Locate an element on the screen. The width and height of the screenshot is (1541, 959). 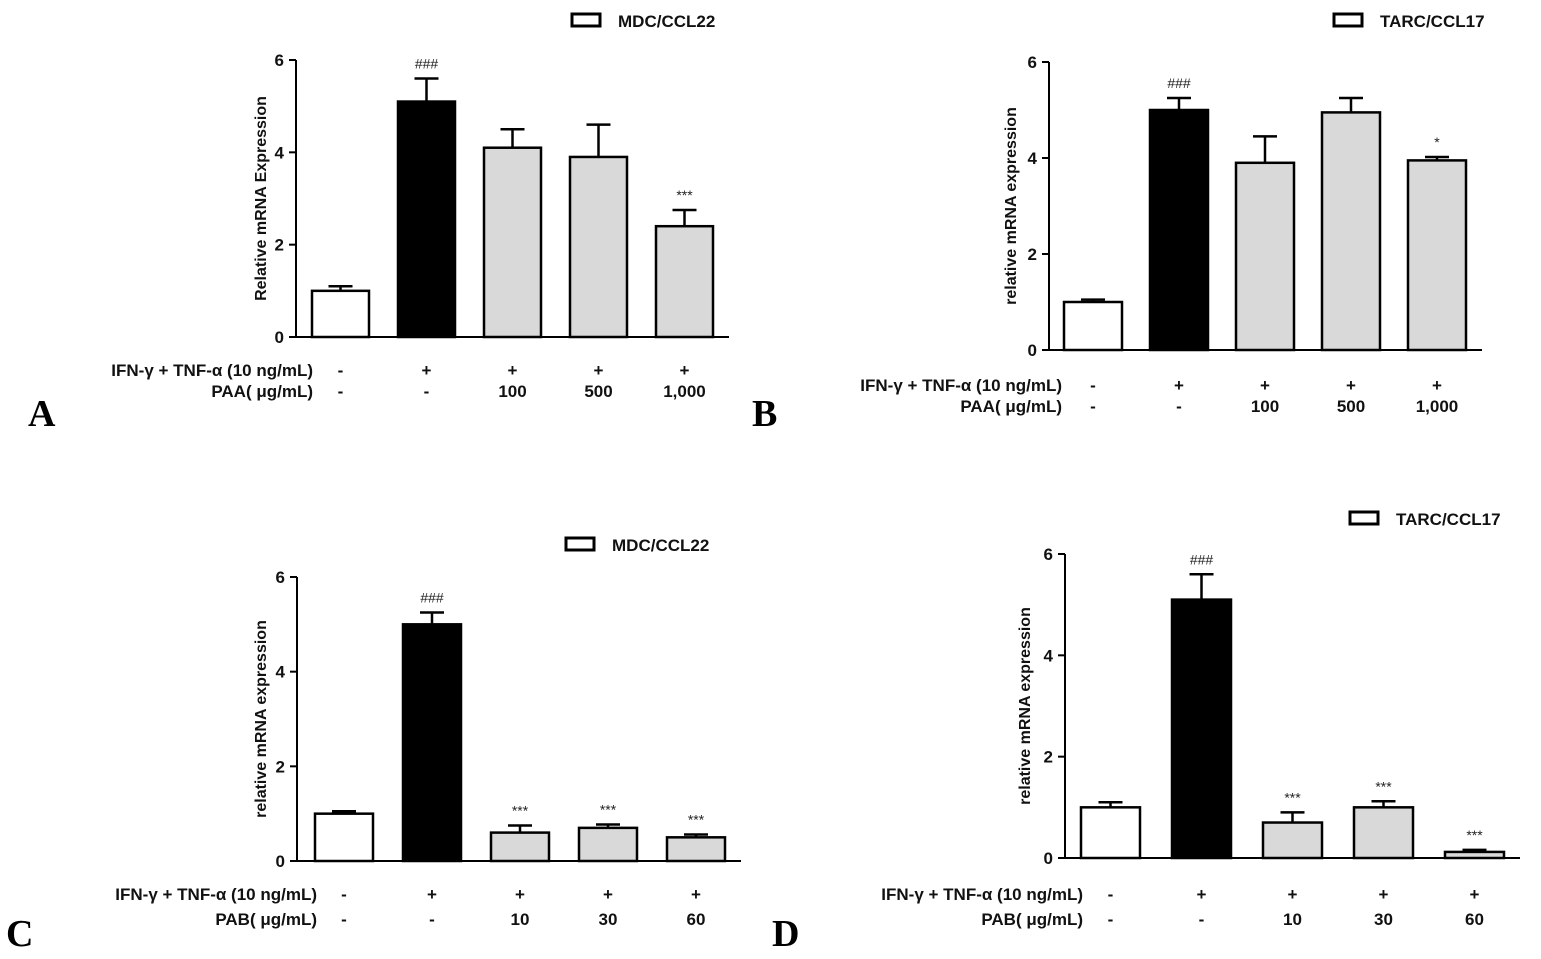
x-row2-label: 500 is located at coordinates (1351, 406).